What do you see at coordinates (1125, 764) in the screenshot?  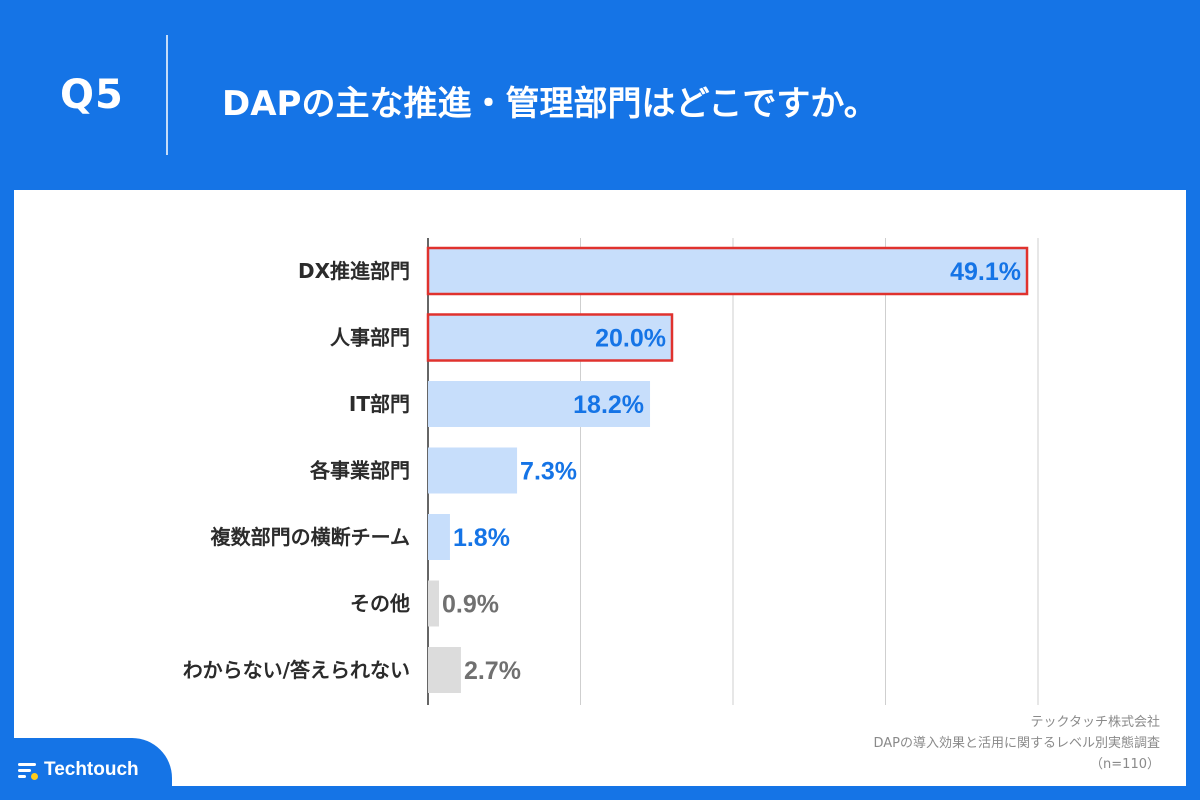 I see `source-sample: （n=110）` at bounding box center [1125, 764].